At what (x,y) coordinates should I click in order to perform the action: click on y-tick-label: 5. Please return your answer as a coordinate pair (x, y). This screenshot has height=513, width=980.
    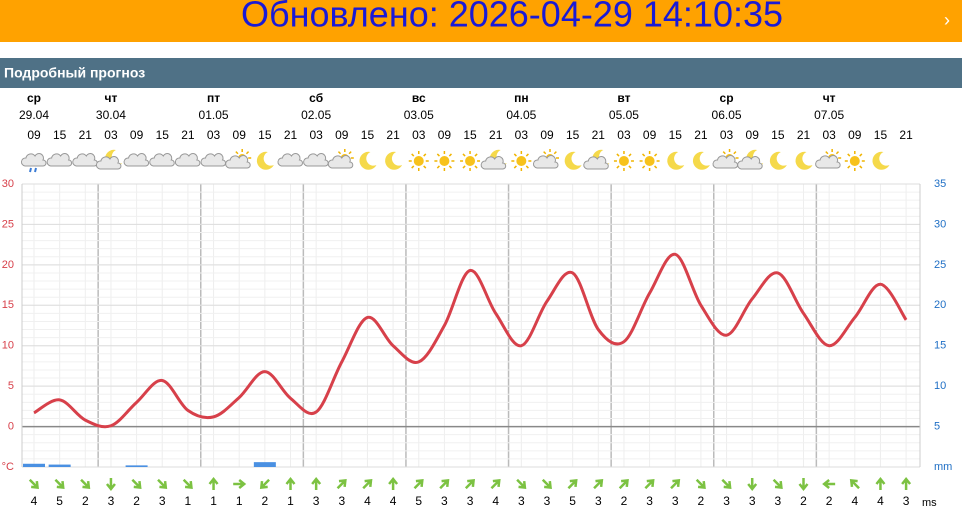
    Looking at the image, I should click on (11, 386).